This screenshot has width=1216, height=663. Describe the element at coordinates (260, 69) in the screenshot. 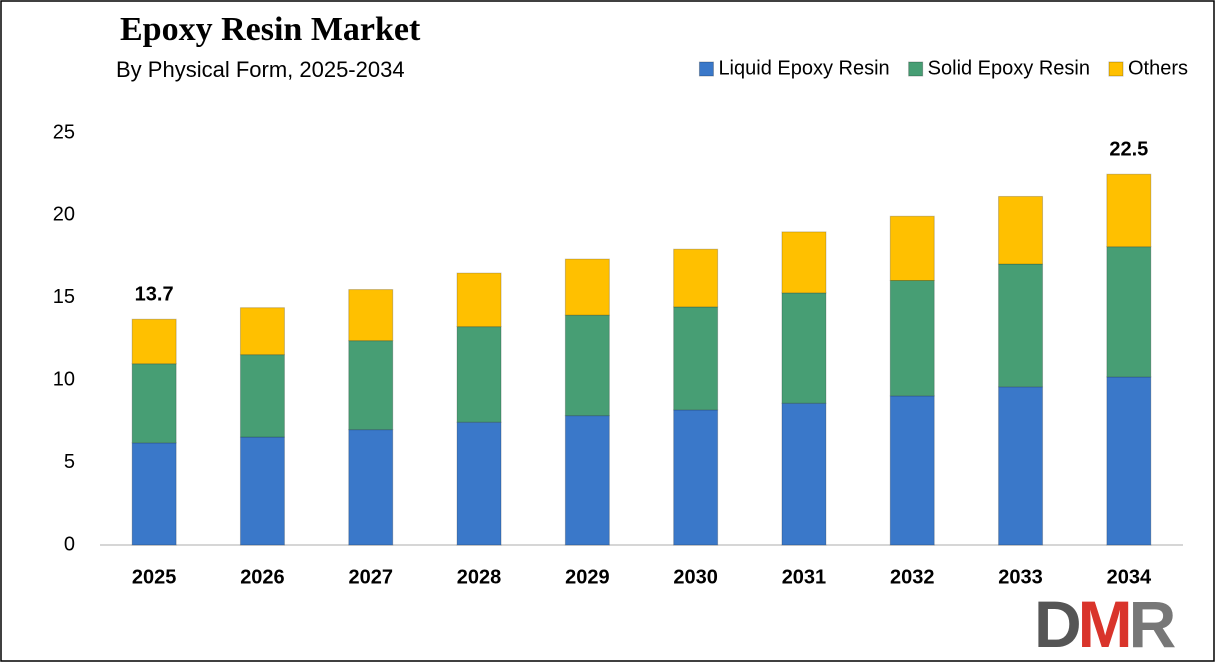

I see `chart-subtitle: By Physical Form, 2025-2034` at that location.